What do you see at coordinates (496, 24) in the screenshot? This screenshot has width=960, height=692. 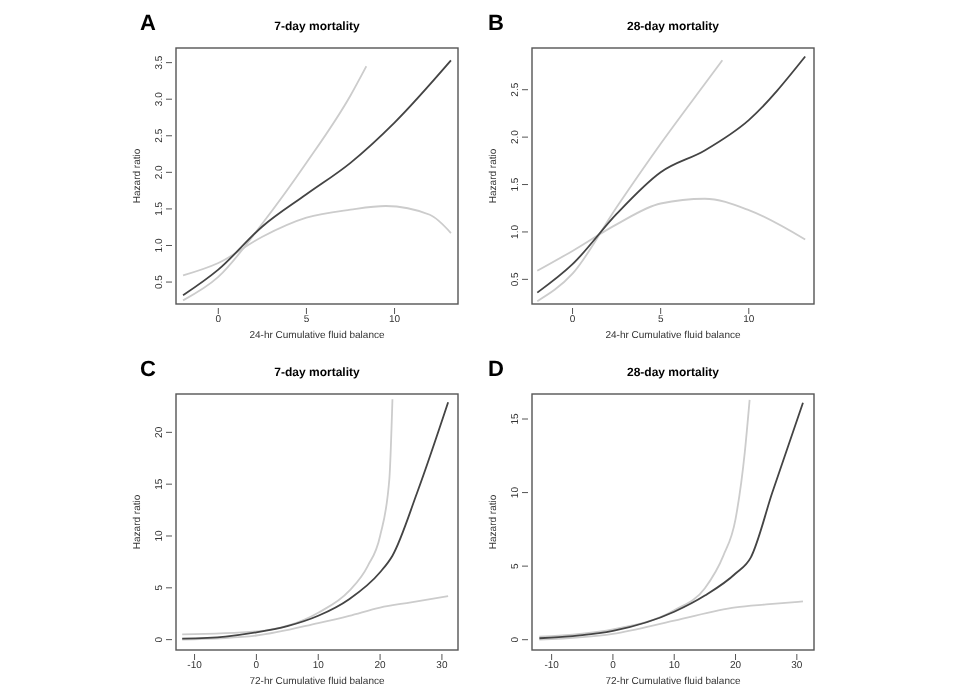 I see `text: B` at bounding box center [496, 24].